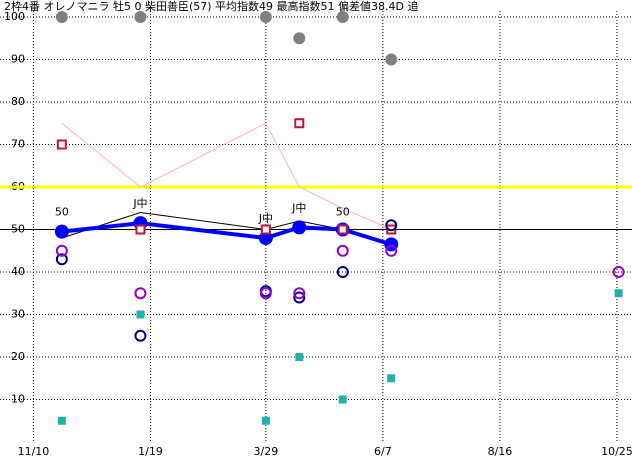  Describe the element at coordinates (383, 451) in the screenshot. I see `x-tick-label: 6/7` at that location.